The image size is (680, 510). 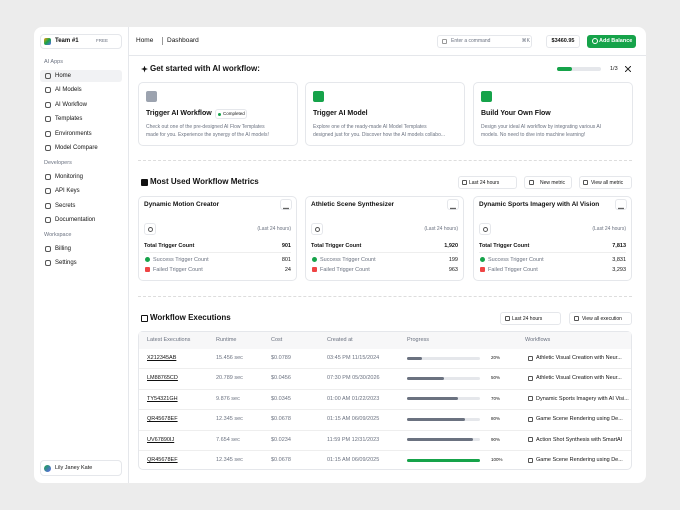 What do you see at coordinates (234, 113) in the screenshot?
I see `badge-text: Completed` at bounding box center [234, 113].